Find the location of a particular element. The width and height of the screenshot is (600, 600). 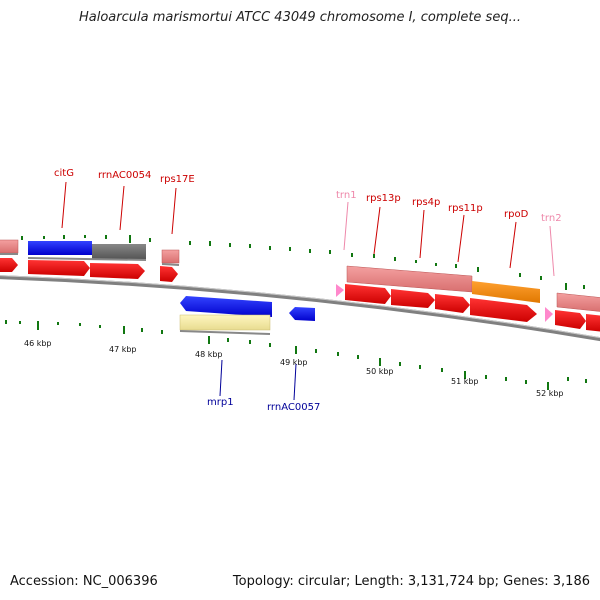

gene-label-rps11p: rps11p is located at coordinates (465, 208).